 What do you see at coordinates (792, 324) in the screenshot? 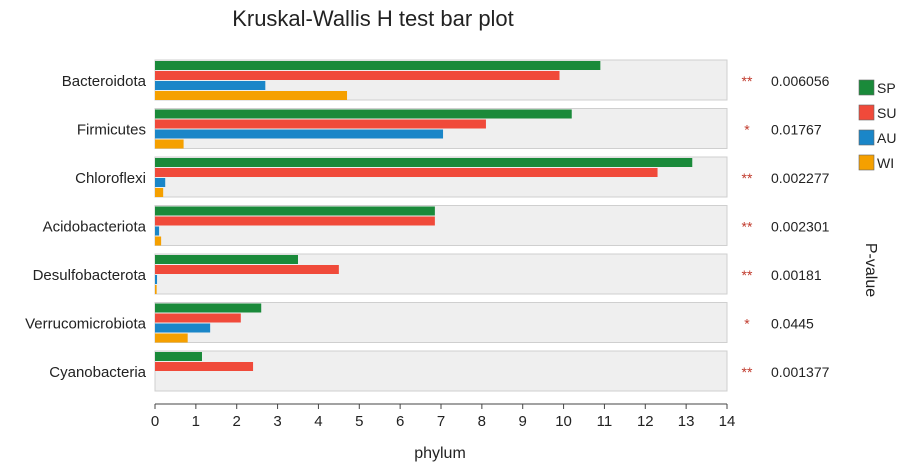
I see `p-value: 0.0445` at bounding box center [792, 324].